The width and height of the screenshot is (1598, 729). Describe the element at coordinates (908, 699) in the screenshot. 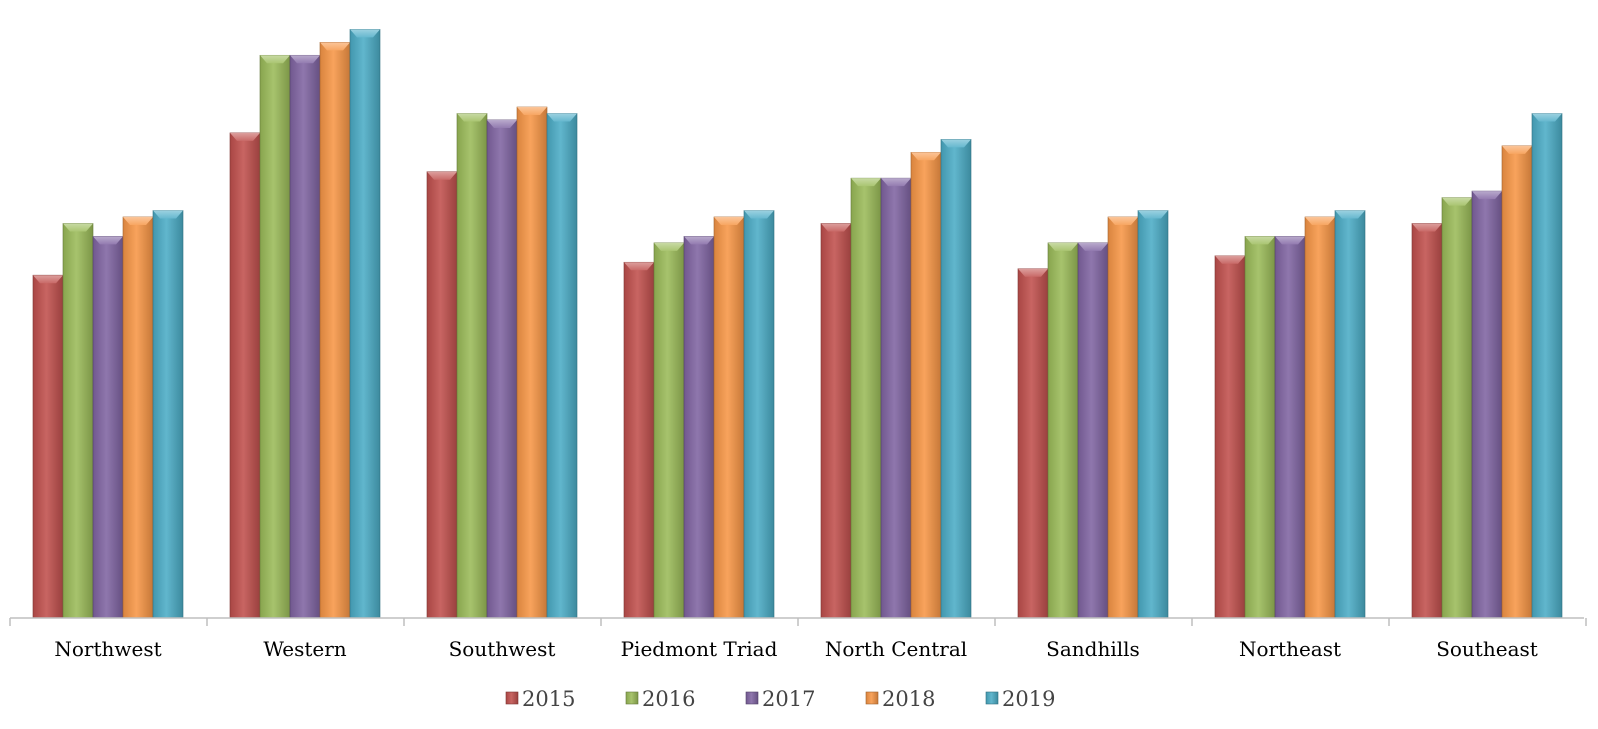

I see `legend-label: 2018` at that location.